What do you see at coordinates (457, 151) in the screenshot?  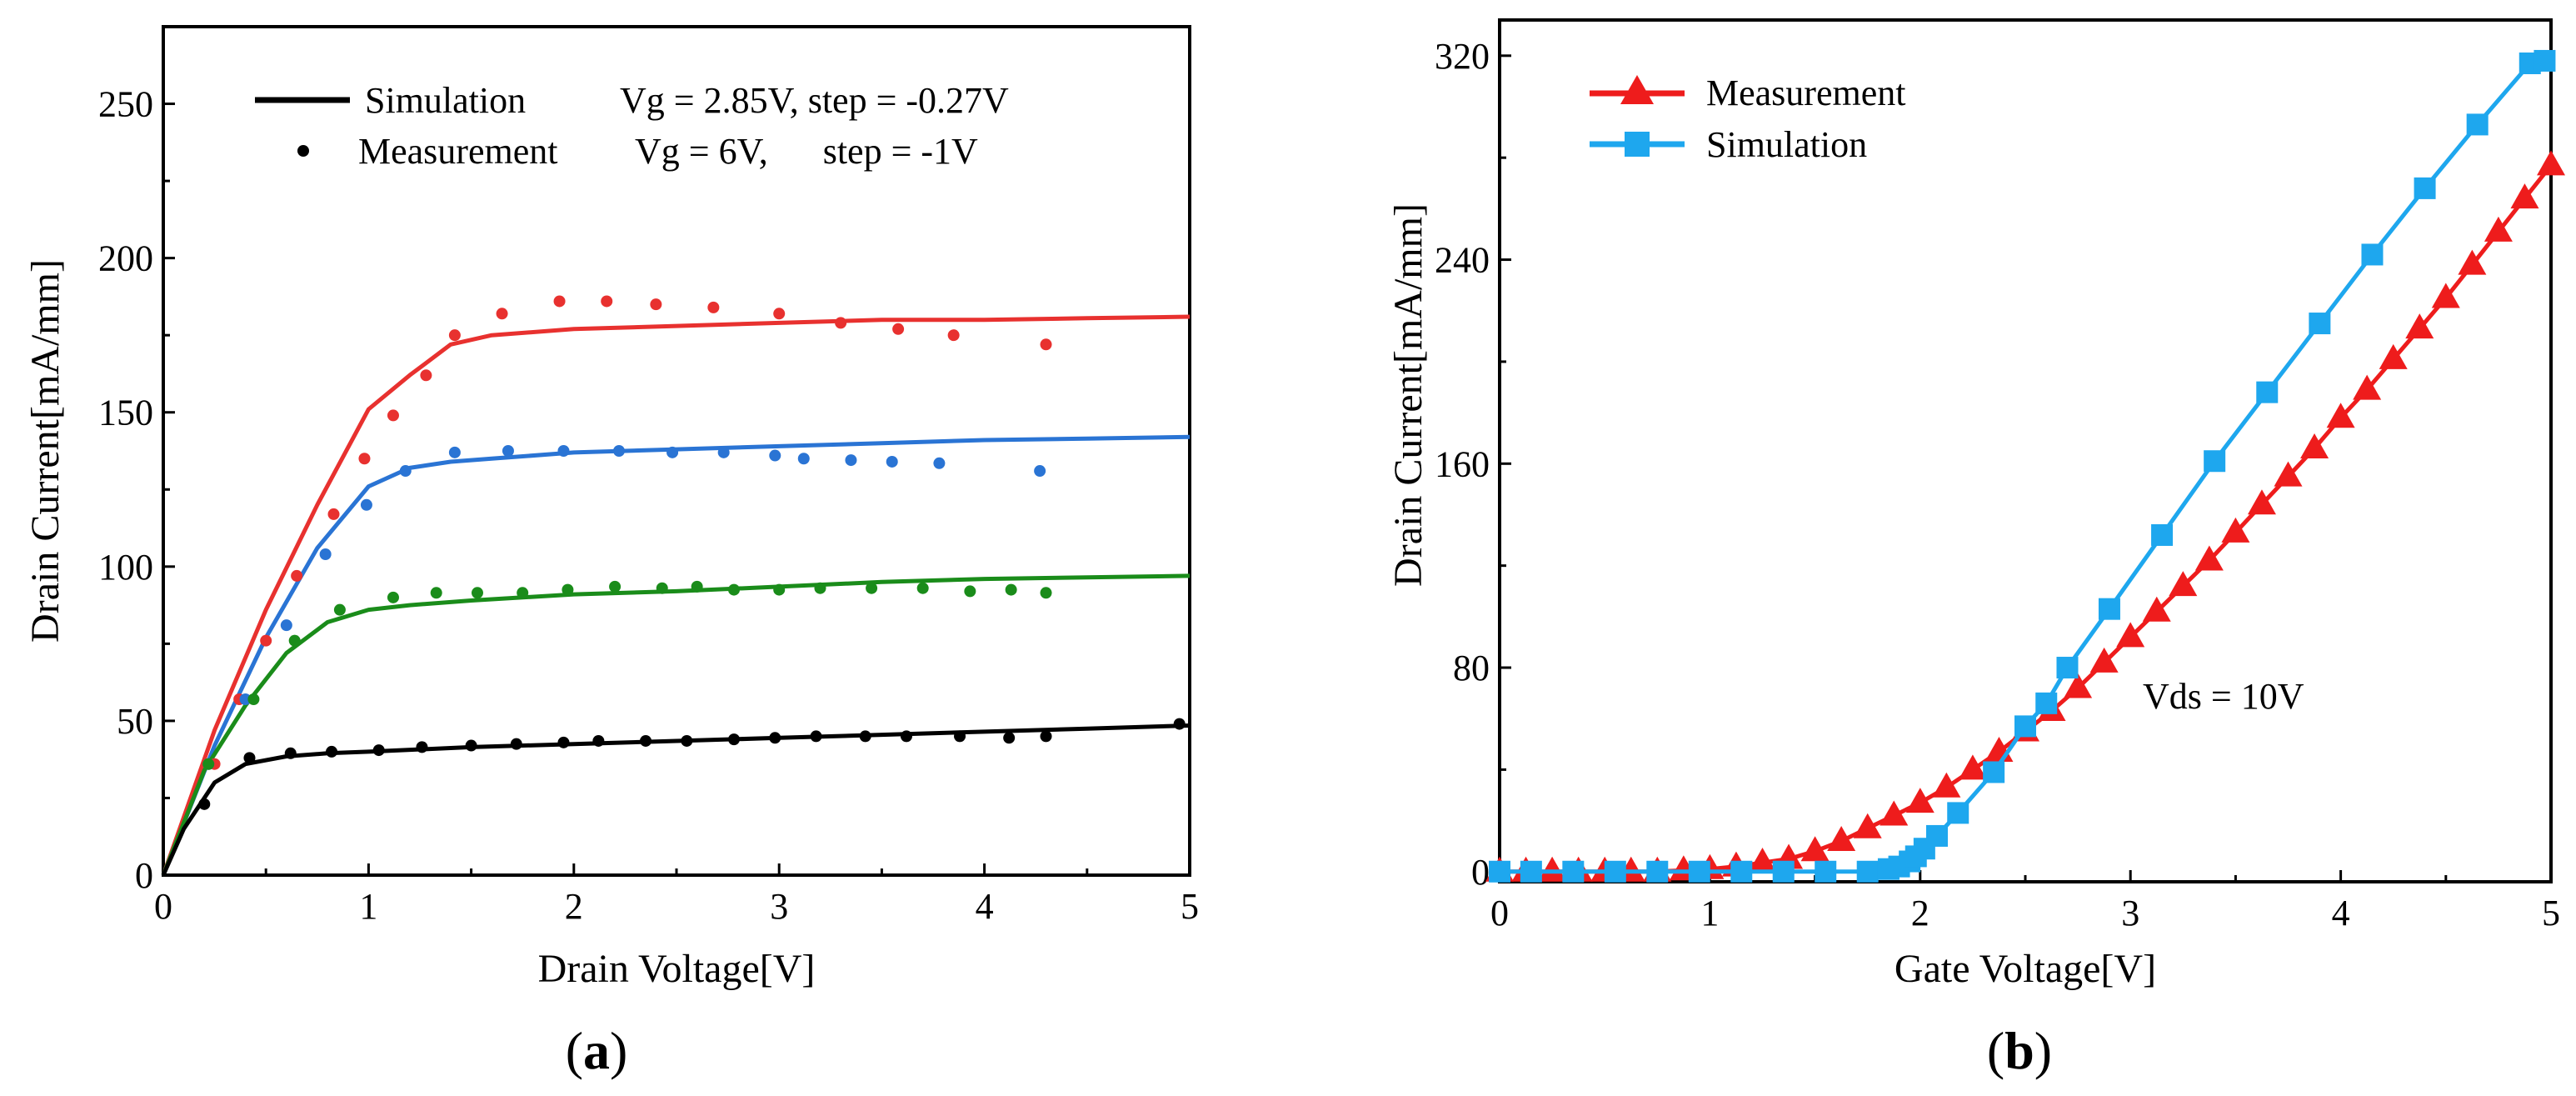 I see `legend-a-measurement-label: Measurement` at bounding box center [457, 151].